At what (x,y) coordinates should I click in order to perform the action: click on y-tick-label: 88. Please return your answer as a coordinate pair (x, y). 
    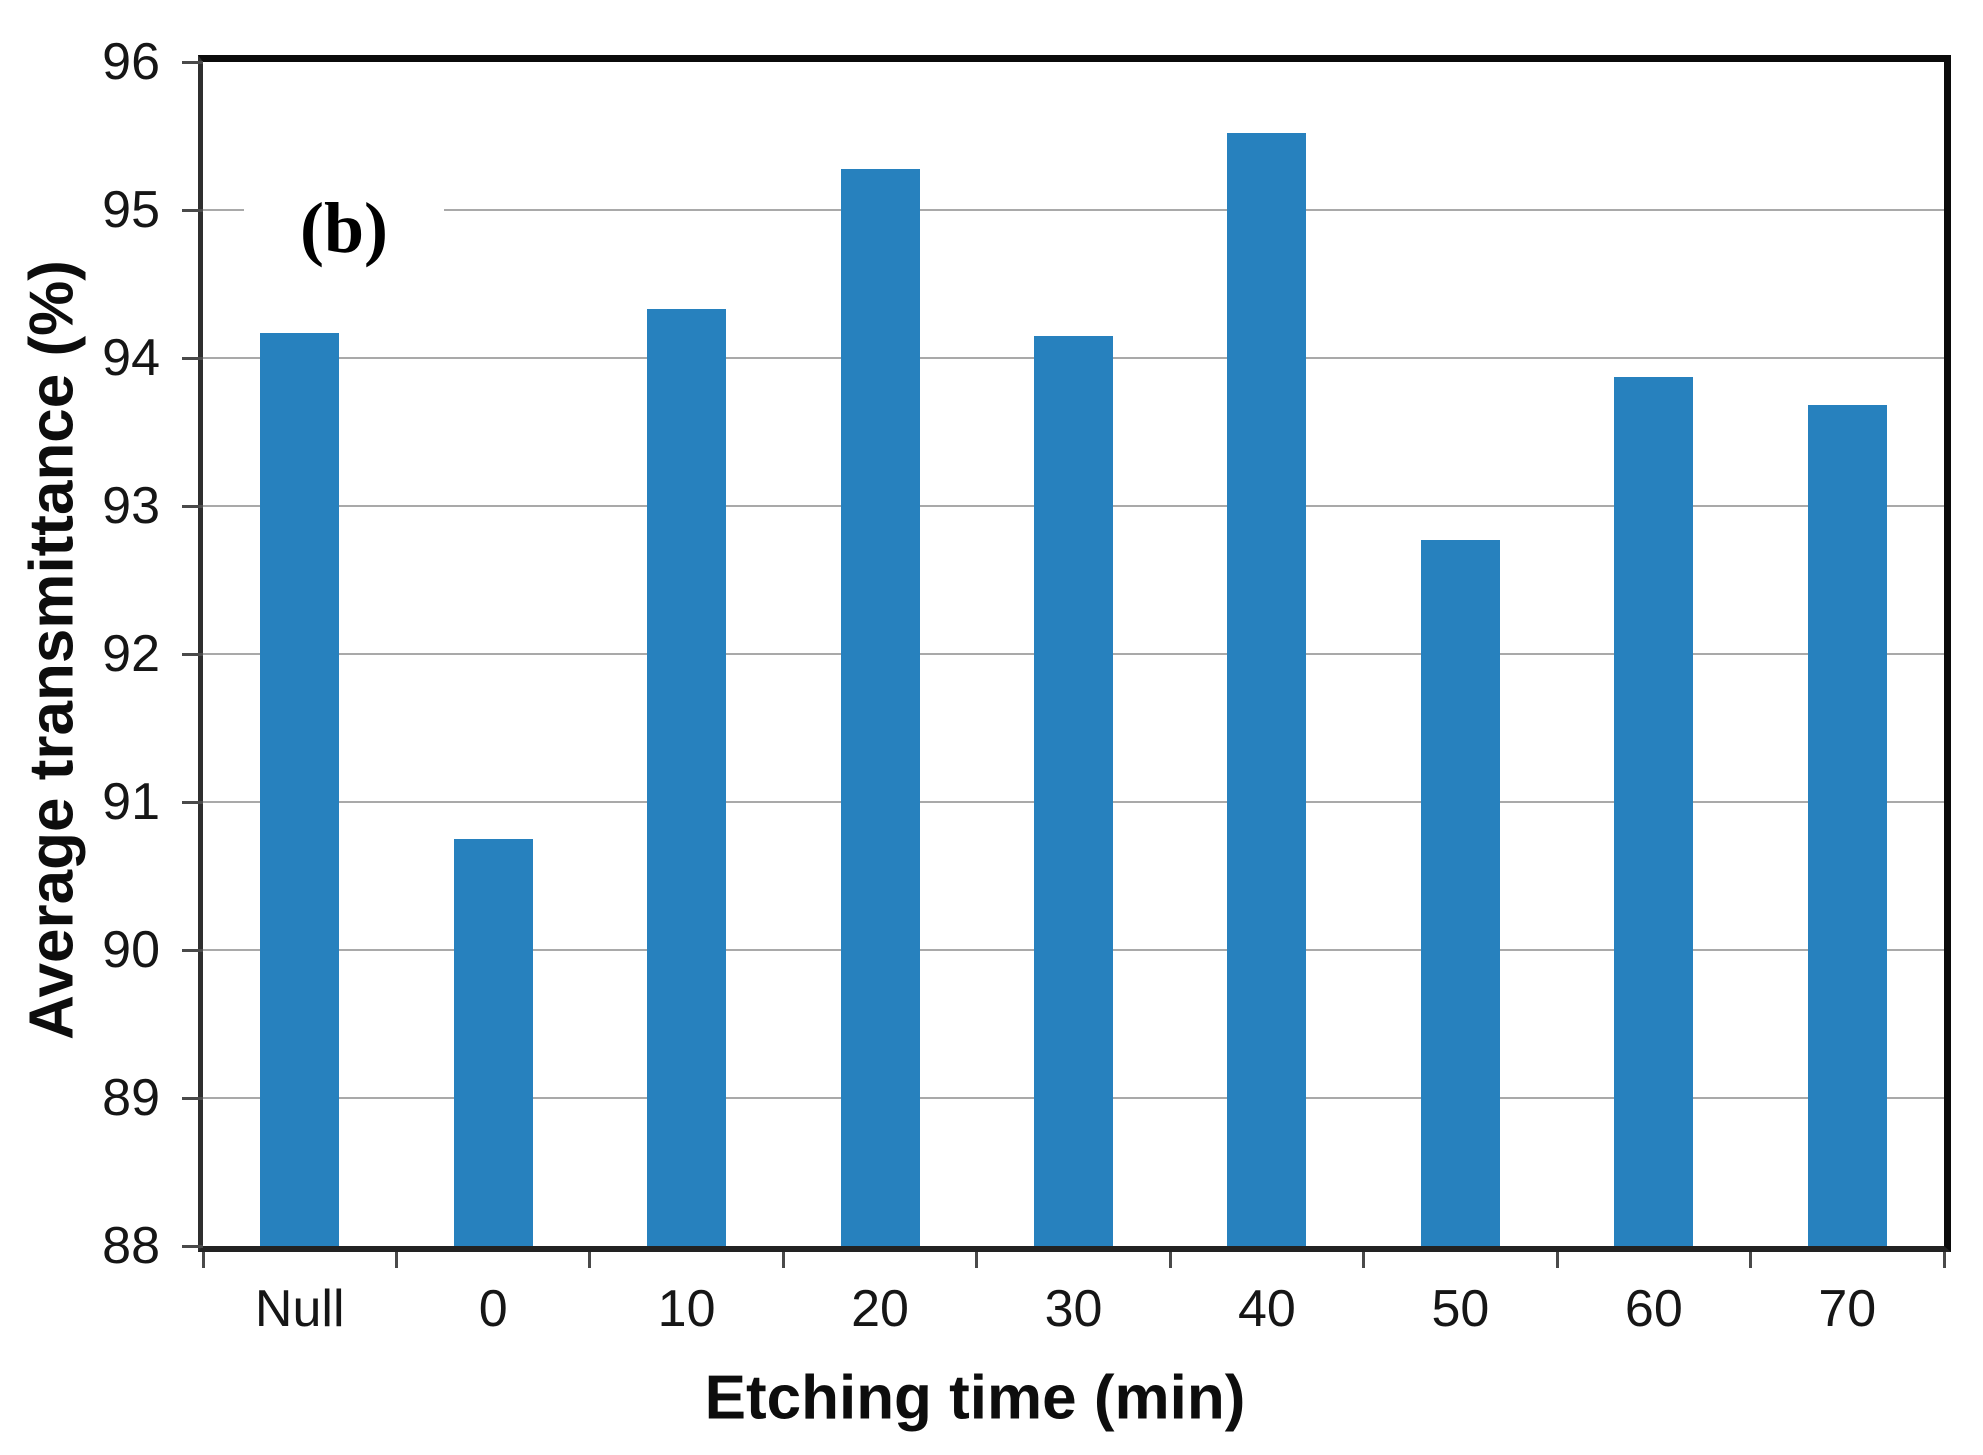
    Looking at the image, I should click on (131, 1246).